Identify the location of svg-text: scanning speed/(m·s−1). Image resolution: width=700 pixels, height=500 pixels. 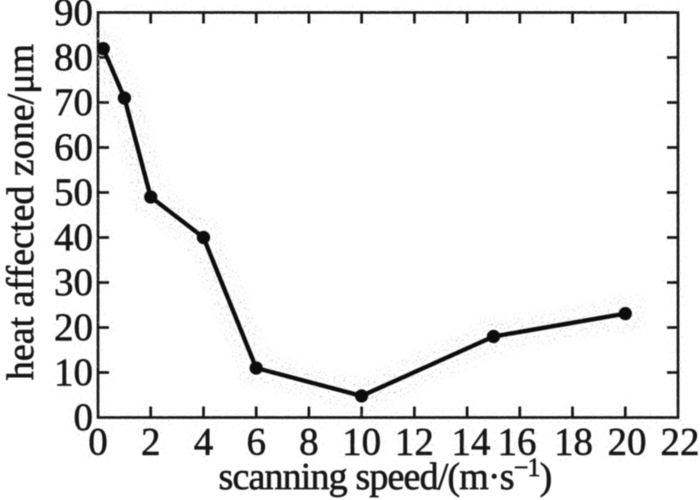
(385, 475).